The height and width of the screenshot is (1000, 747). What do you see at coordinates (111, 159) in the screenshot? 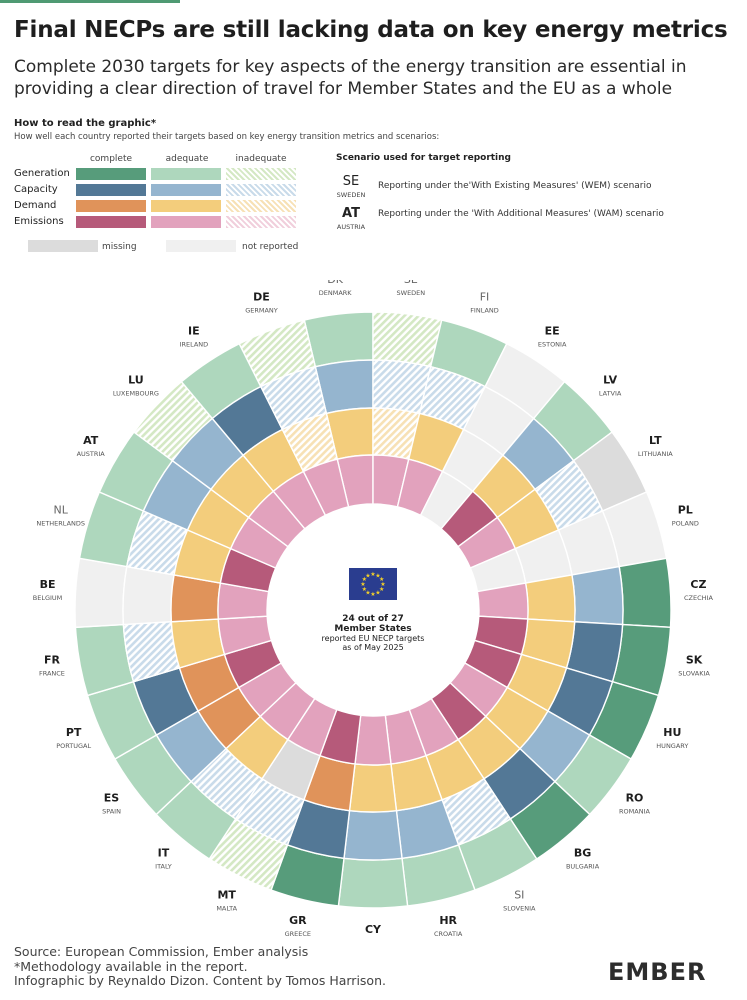
I see `legend-col-complete: complete` at bounding box center [111, 159].